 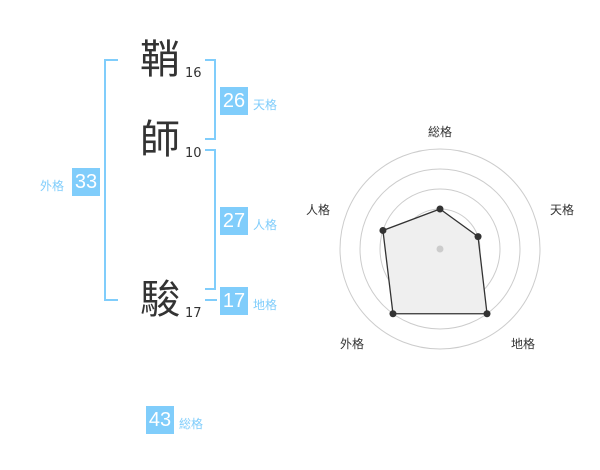 I want to click on jinkaku-value: 27, so click(x=234, y=221).